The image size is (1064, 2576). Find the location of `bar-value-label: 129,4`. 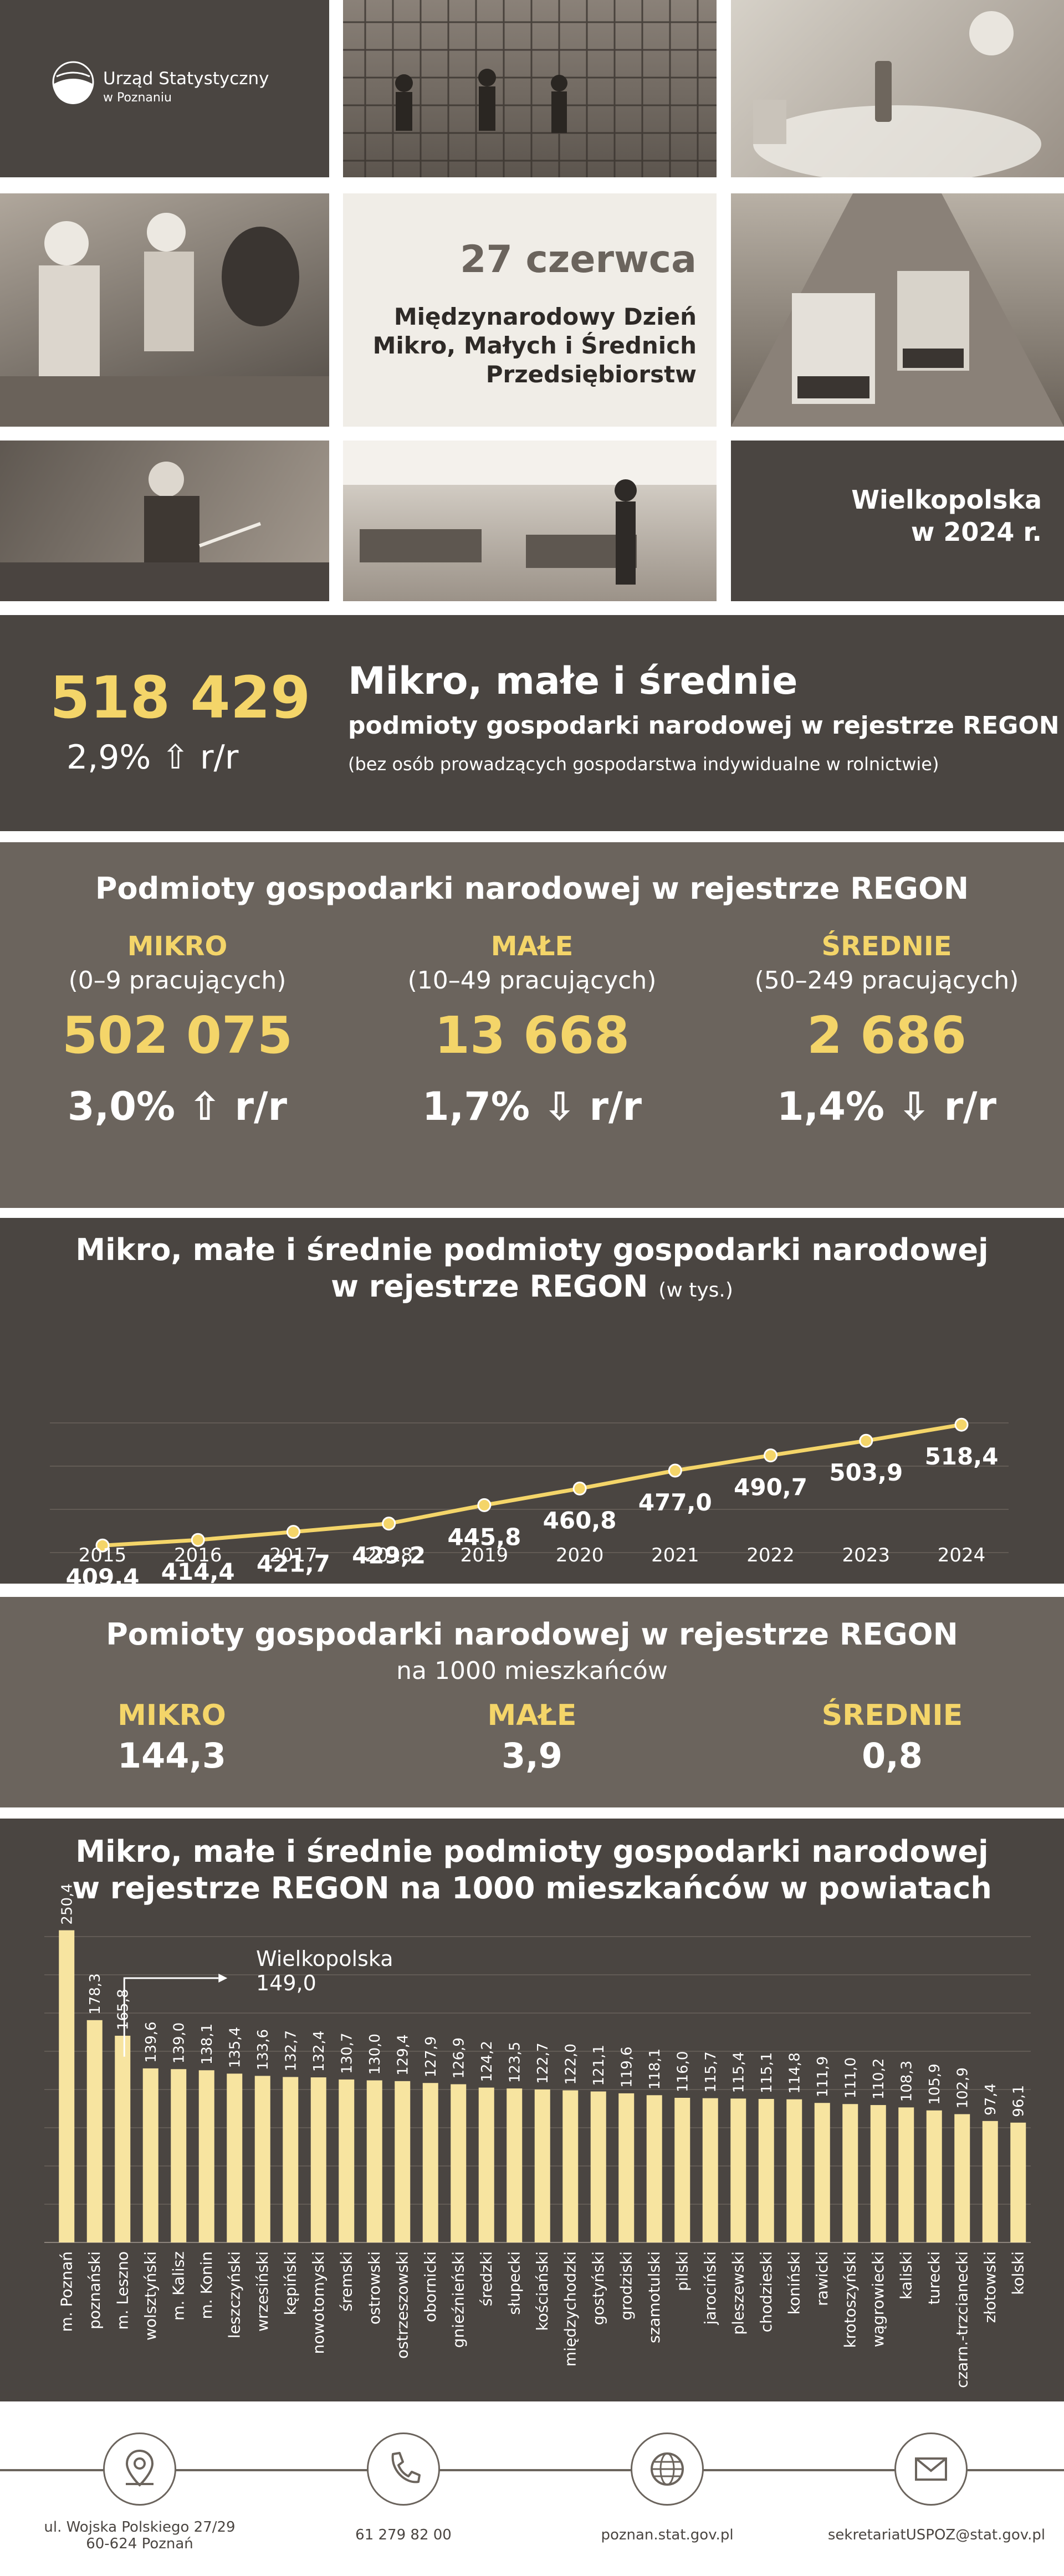

bar-value-label: 129,4 is located at coordinates (403, 2054).